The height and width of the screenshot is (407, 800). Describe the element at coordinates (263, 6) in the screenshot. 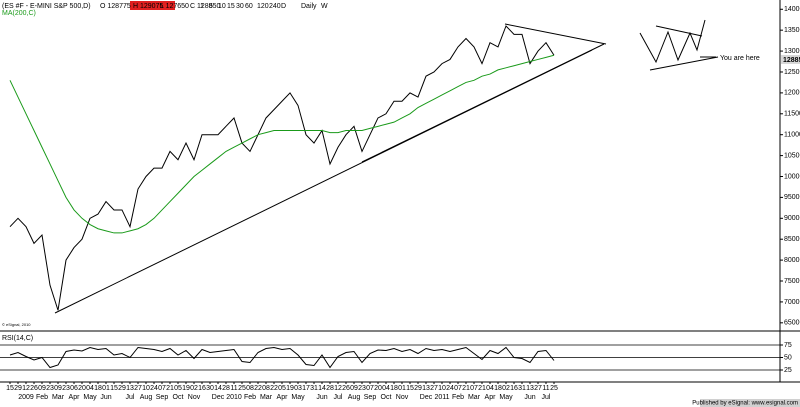

I see `toolbar-button: 120` at that location.